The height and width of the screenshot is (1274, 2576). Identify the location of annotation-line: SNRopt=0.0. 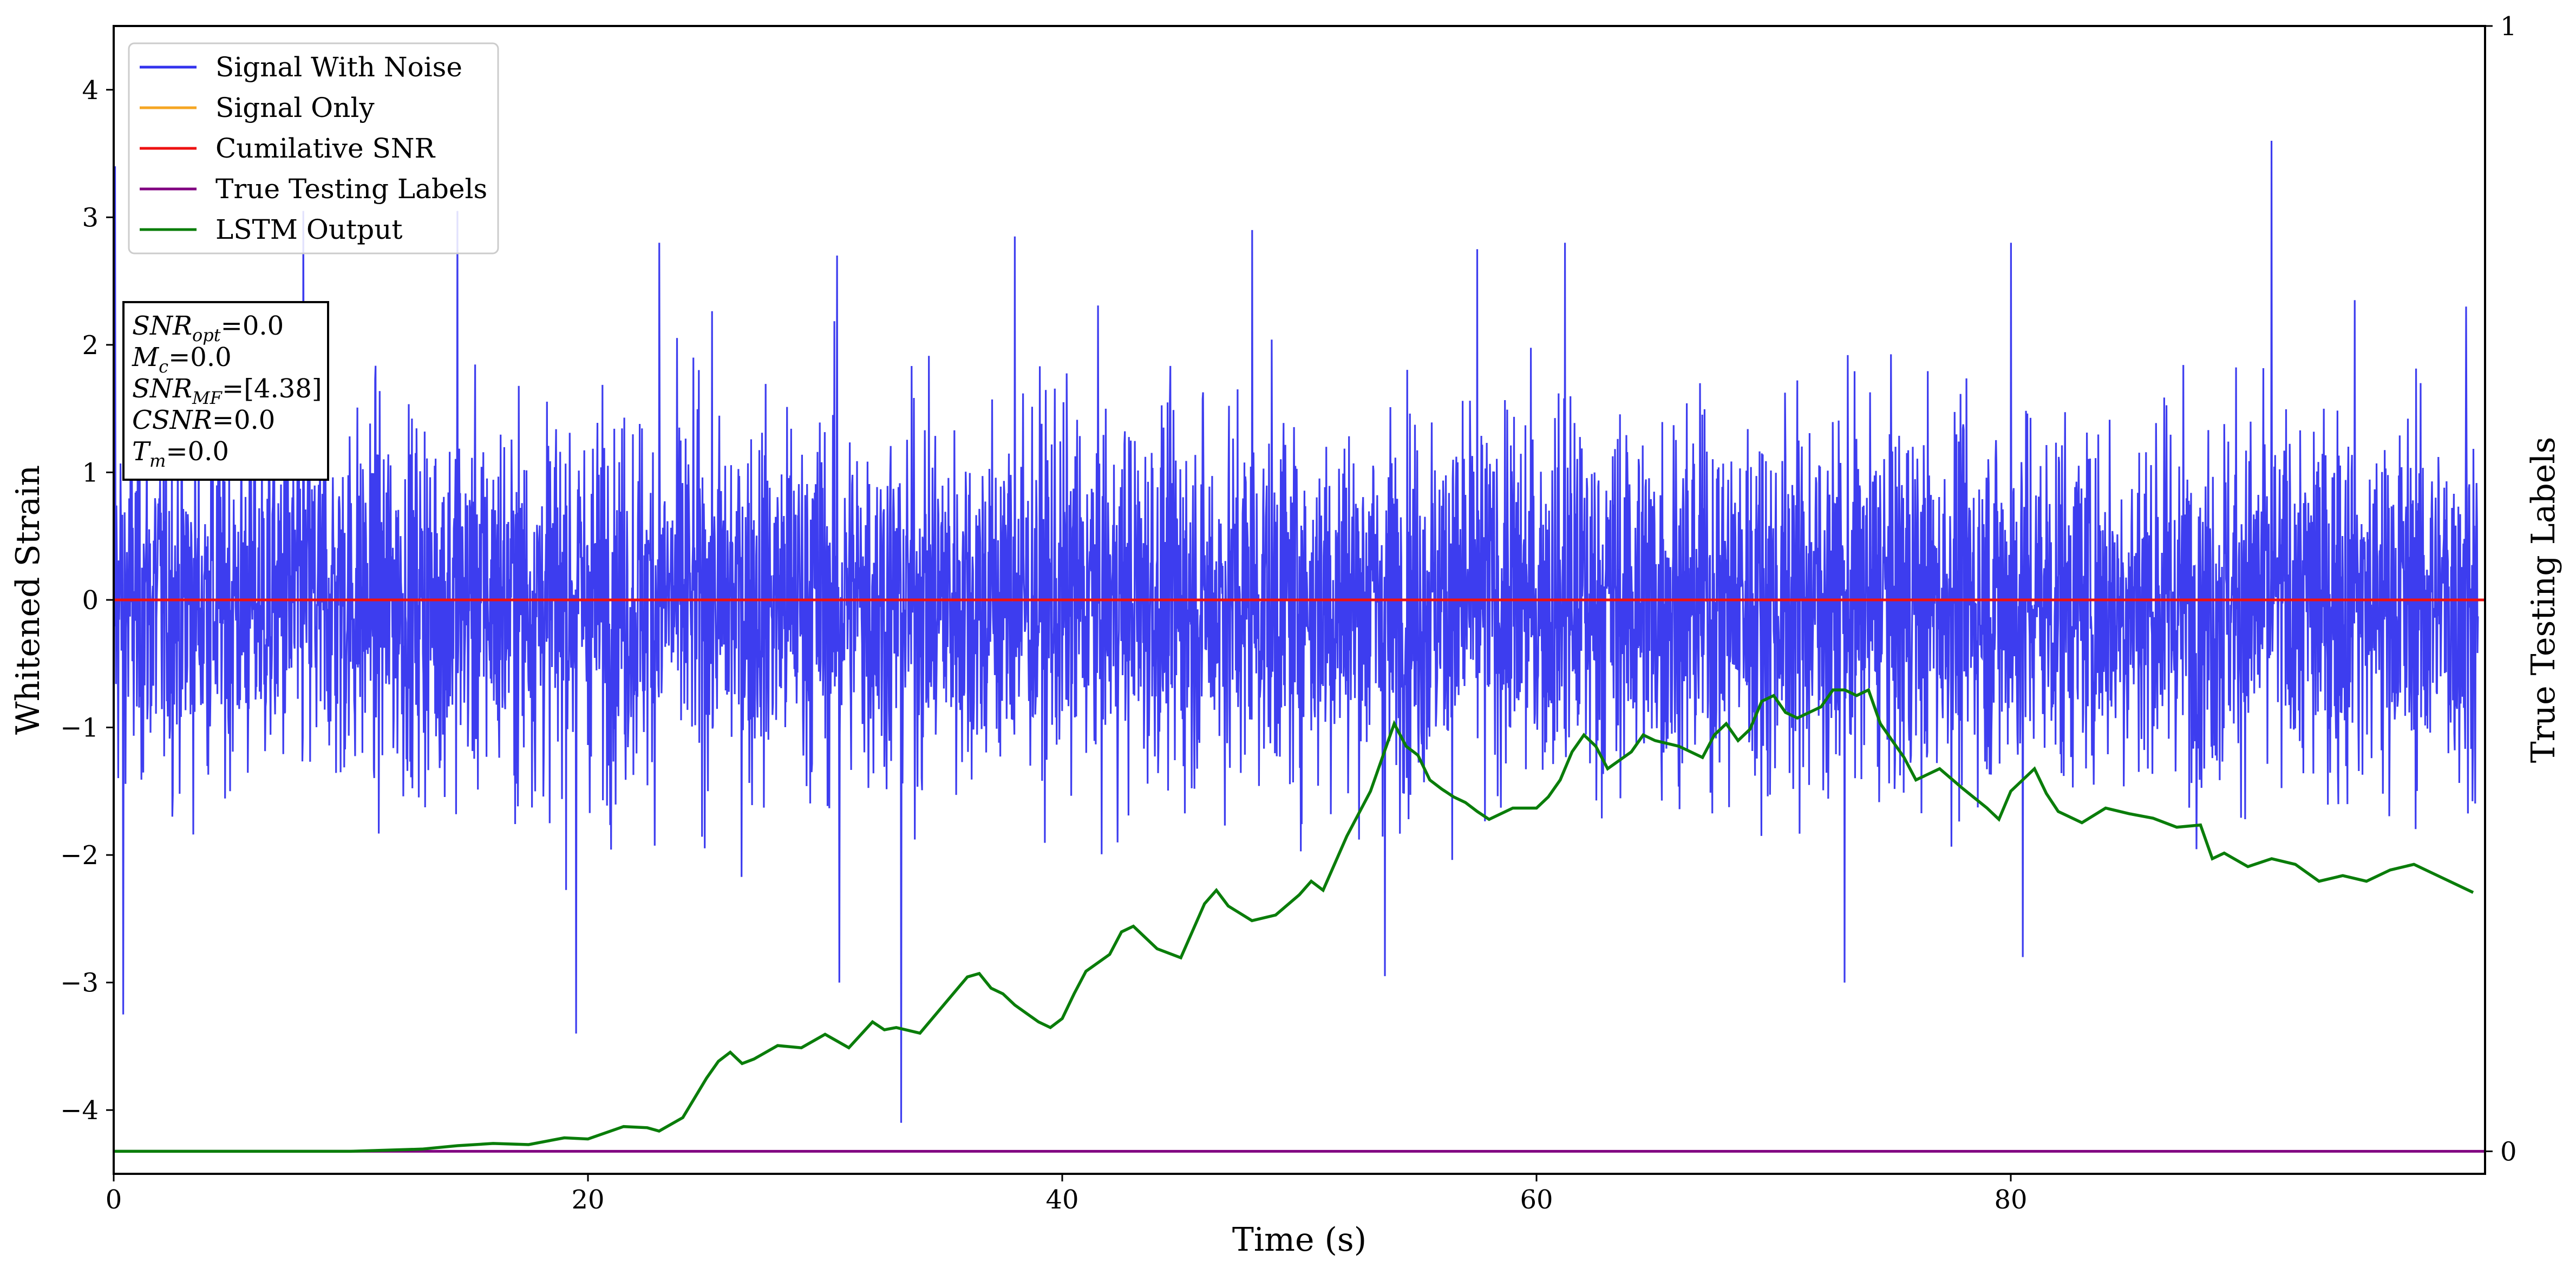
(208, 328).